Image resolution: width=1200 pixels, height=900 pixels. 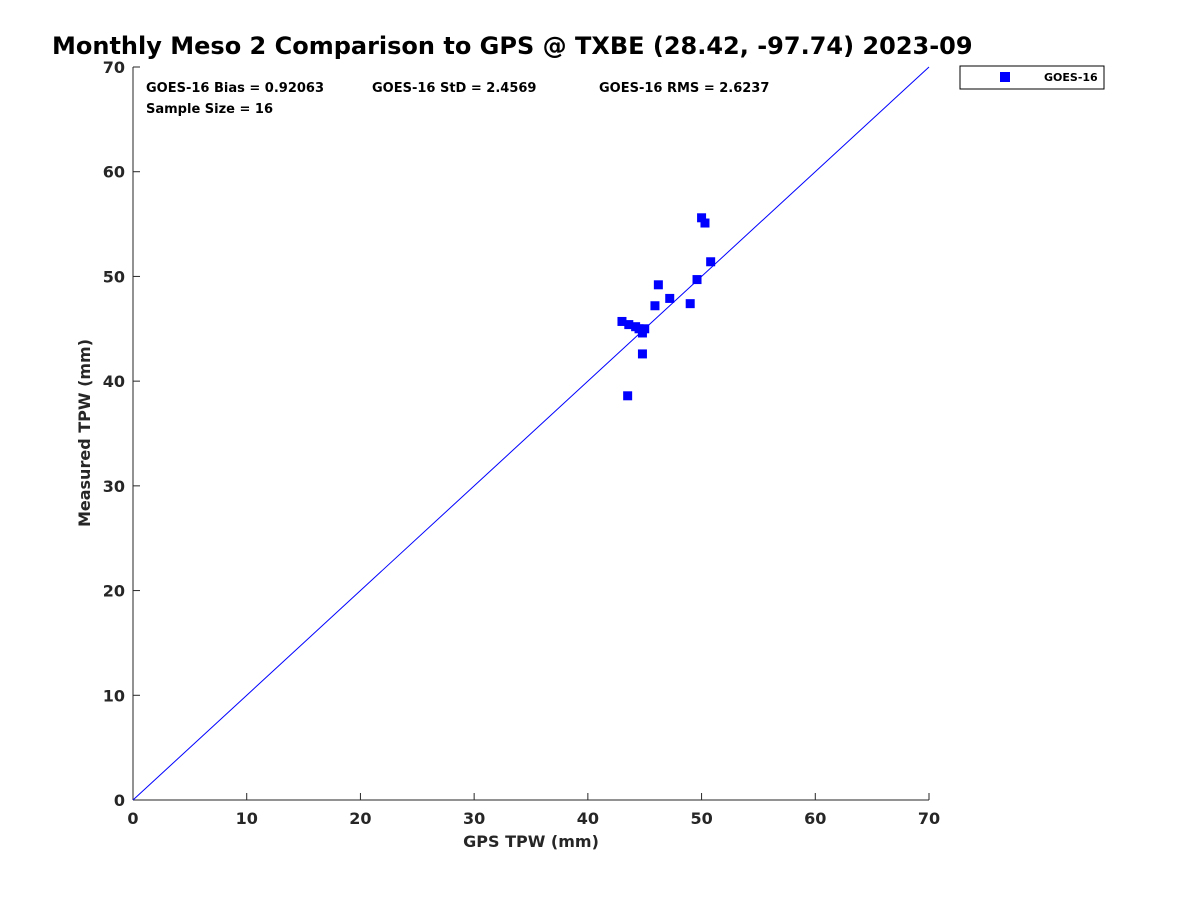 What do you see at coordinates (114, 67) in the screenshot?
I see `y-tick-label: 70` at bounding box center [114, 67].